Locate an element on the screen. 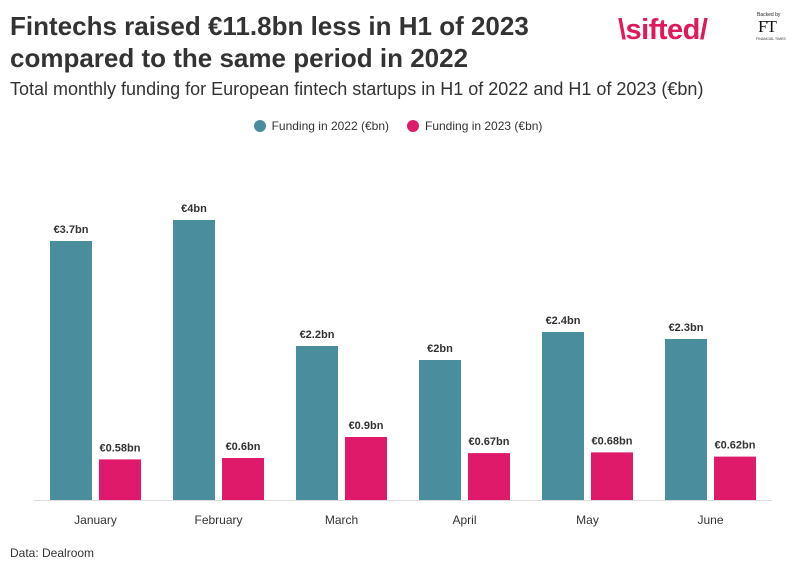 This screenshot has width=796, height=575. bar-2023-january is located at coordinates (120, 479).